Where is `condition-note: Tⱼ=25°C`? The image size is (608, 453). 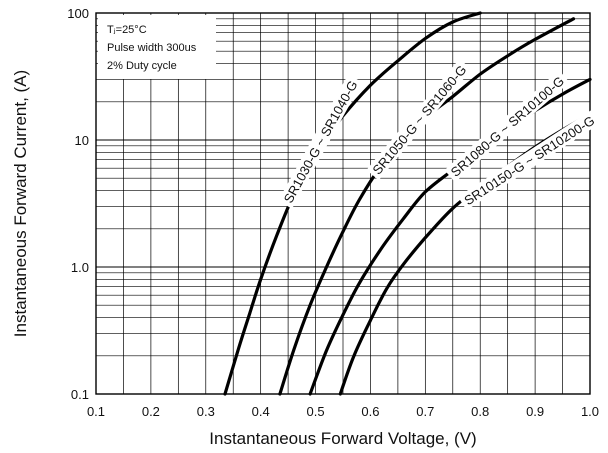 condition-note: Tⱼ=25°C is located at coordinates (127, 30).